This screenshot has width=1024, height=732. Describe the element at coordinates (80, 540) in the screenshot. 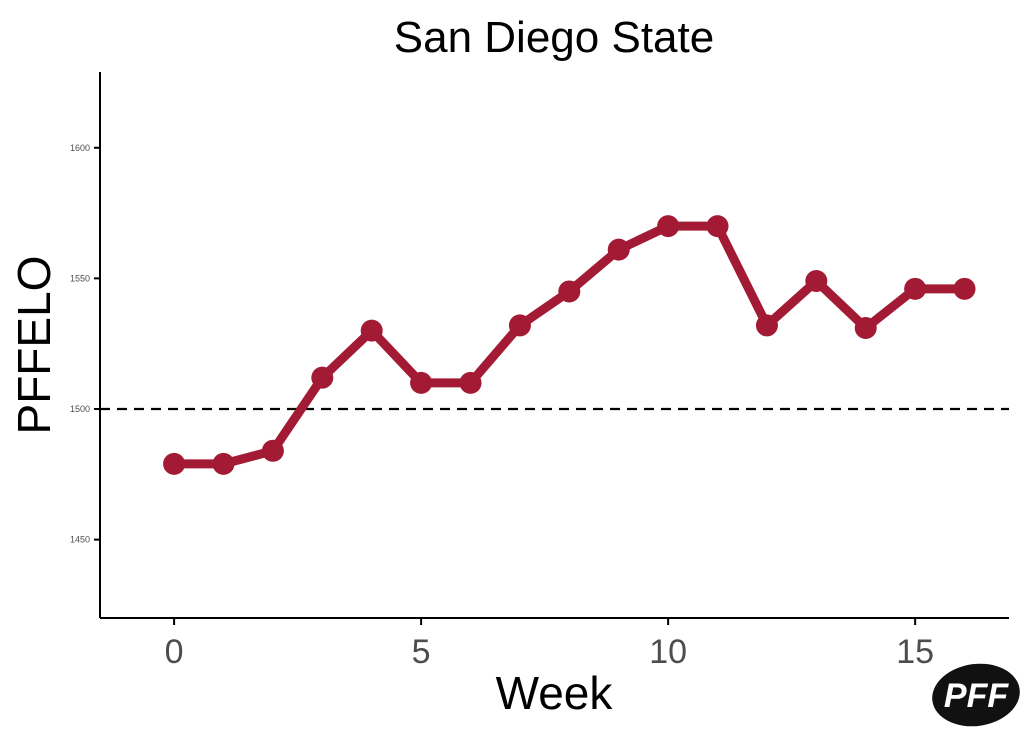

I see `y-tick-label: 1450` at that location.